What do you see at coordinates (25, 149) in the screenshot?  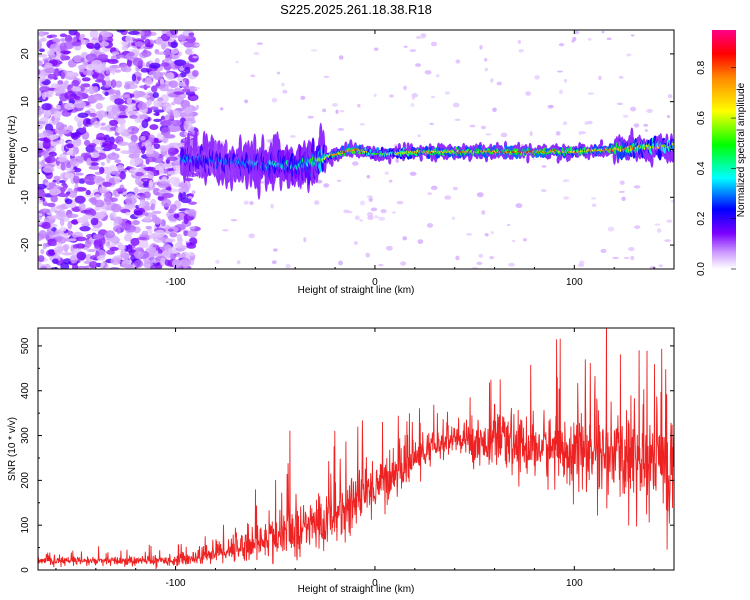 I see `spectrogram-y-tick-label: 0` at bounding box center [25, 149].